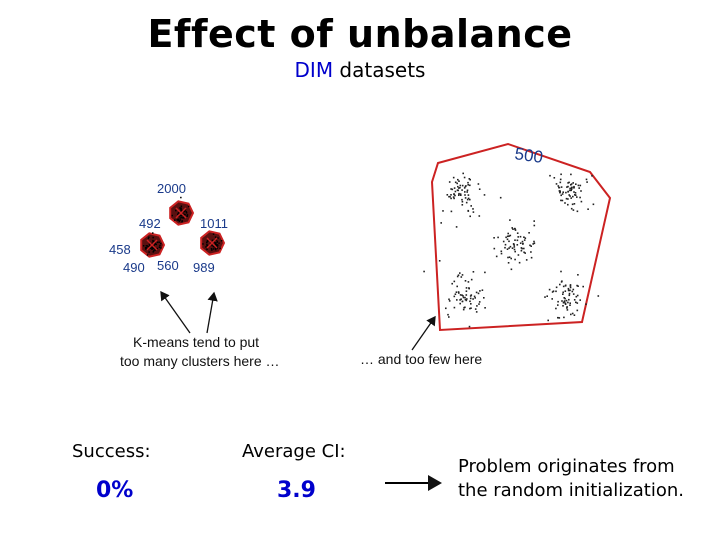 The image size is (720, 540). What do you see at coordinates (360, 34) in the screenshot?
I see `slide-title: Effect of unbalance` at bounding box center [360, 34].